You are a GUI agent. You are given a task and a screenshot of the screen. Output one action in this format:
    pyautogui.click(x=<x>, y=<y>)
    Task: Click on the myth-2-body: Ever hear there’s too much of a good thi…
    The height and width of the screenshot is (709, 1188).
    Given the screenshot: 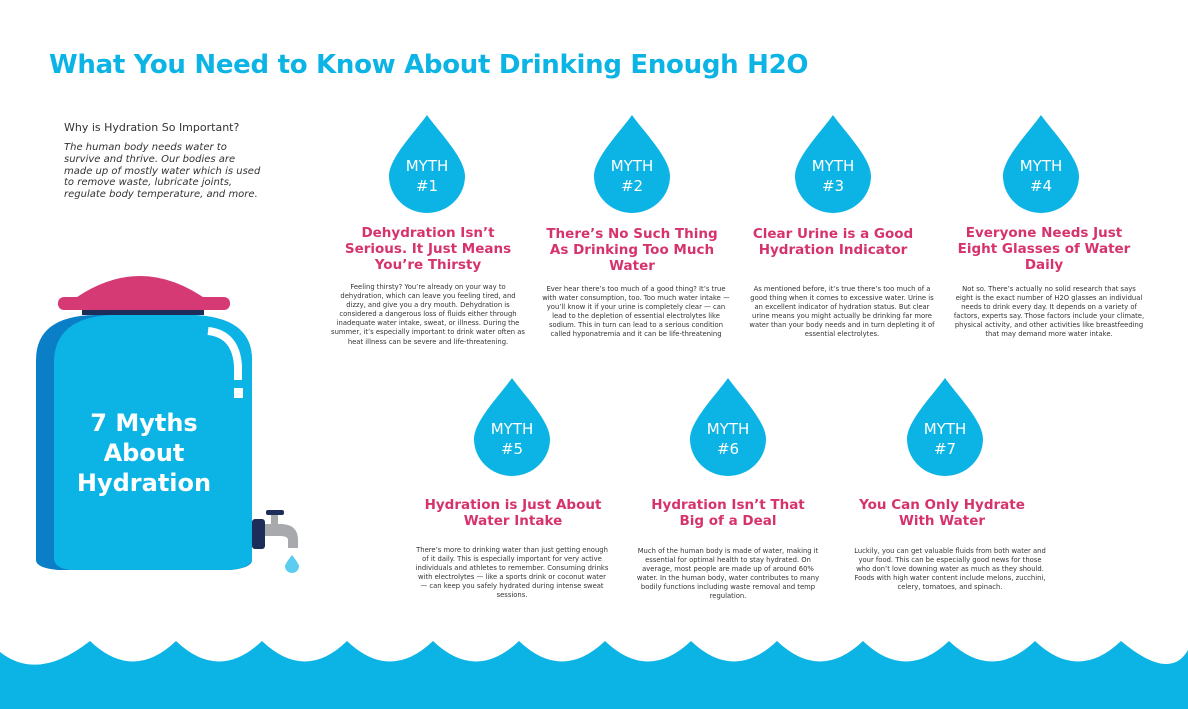 What is the action you would take?
    pyautogui.click(x=636, y=312)
    